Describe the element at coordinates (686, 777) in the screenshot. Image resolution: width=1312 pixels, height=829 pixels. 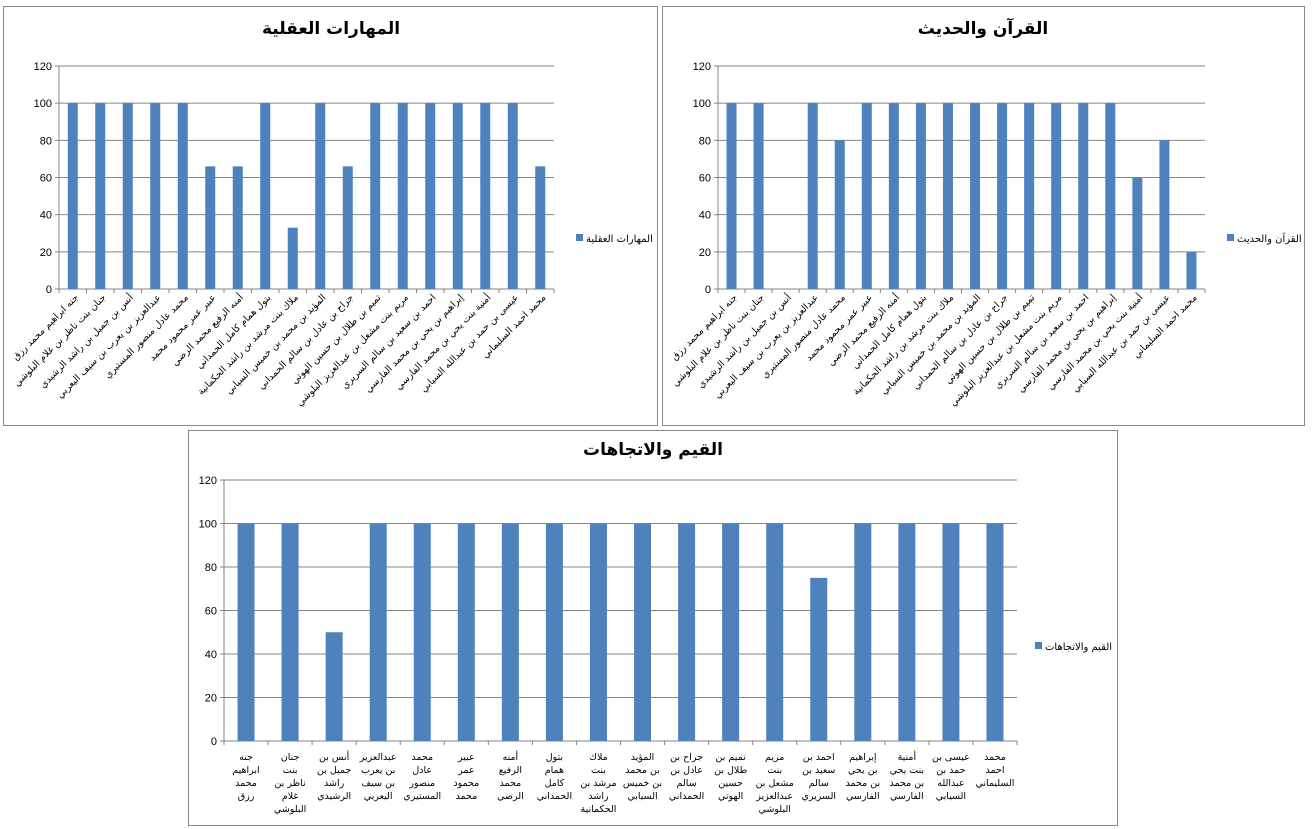
I see `x-tick-label: جراح بن عادل بن سالم الحمداني` at that location.